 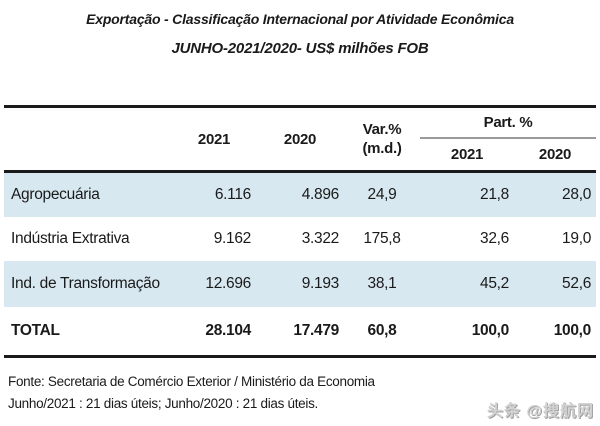 What do you see at coordinates (316, 330) in the screenshot?
I see `total-2020: 17.479` at bounding box center [316, 330].